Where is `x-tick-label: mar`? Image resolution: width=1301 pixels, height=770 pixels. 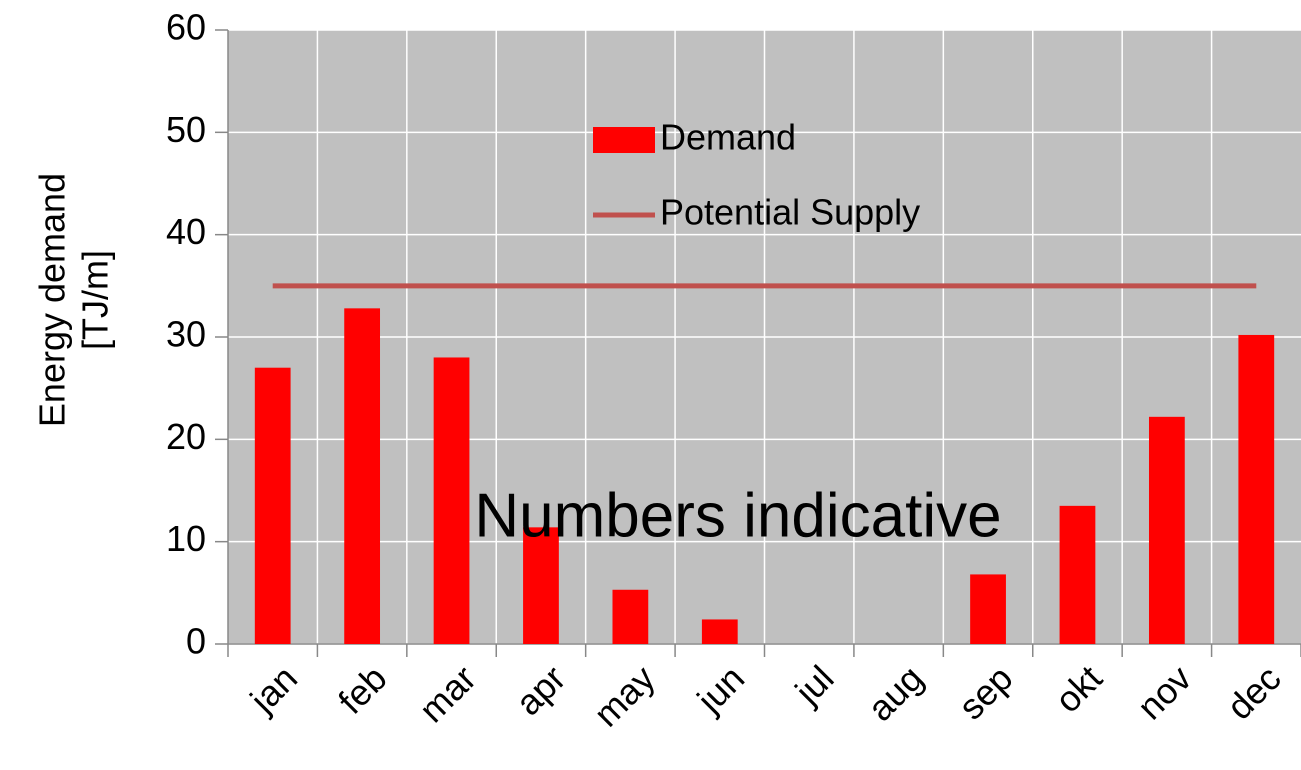 x-tick-label: mar is located at coordinates (447, 693).